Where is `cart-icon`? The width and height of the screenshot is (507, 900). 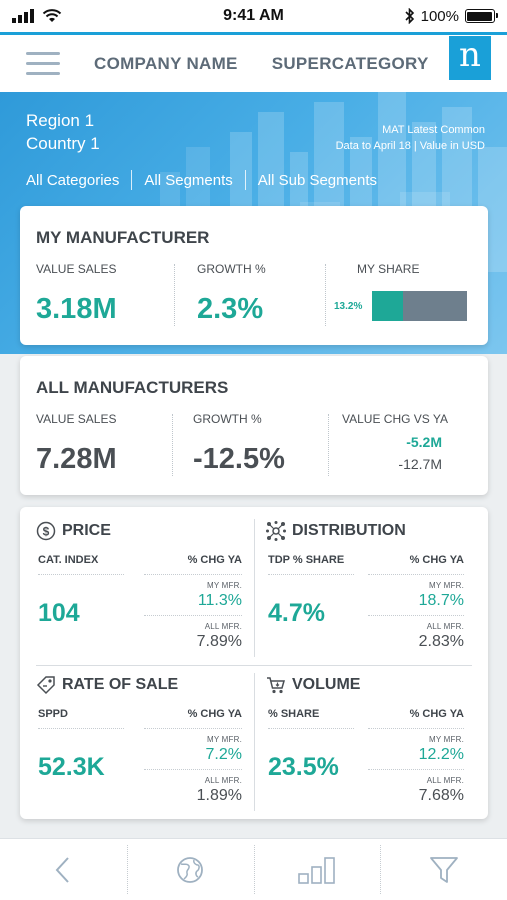
cart-icon is located at coordinates (276, 685).